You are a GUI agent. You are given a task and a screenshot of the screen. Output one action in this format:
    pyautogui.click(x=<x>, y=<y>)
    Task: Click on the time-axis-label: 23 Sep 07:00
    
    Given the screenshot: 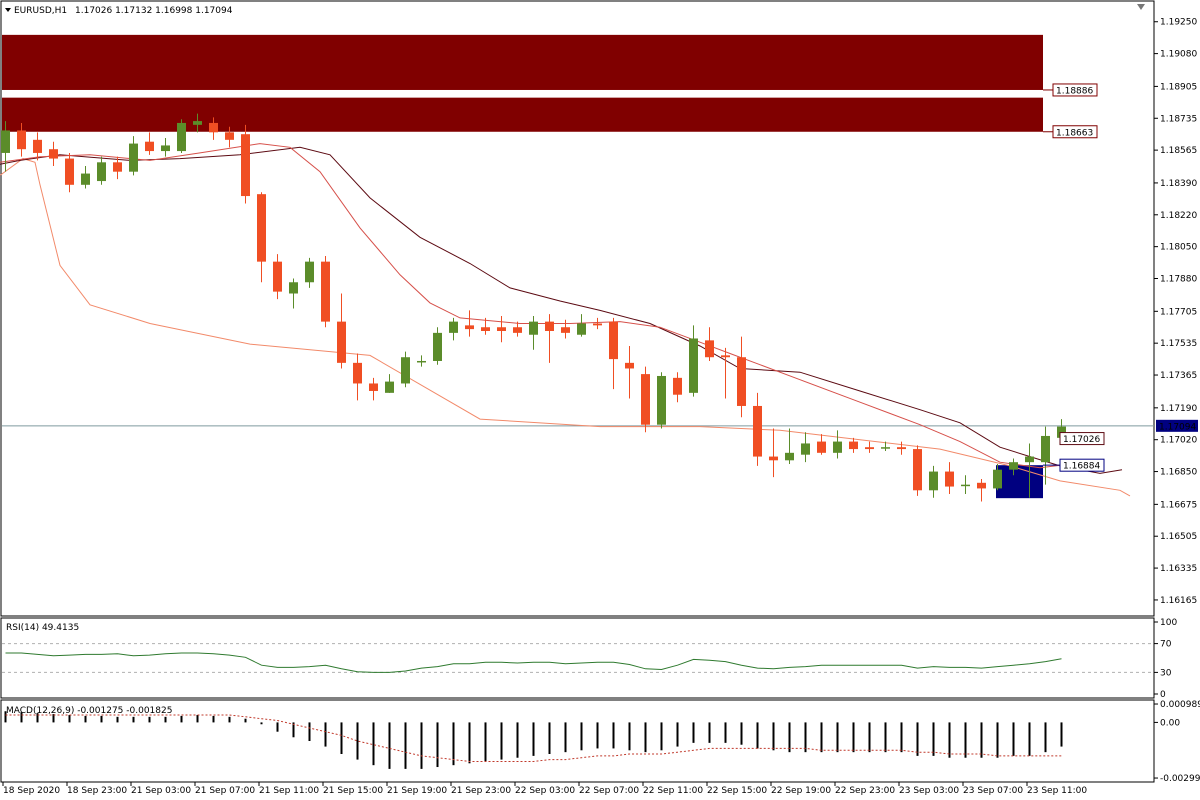 What is the action you would take?
    pyautogui.click(x=993, y=791)
    